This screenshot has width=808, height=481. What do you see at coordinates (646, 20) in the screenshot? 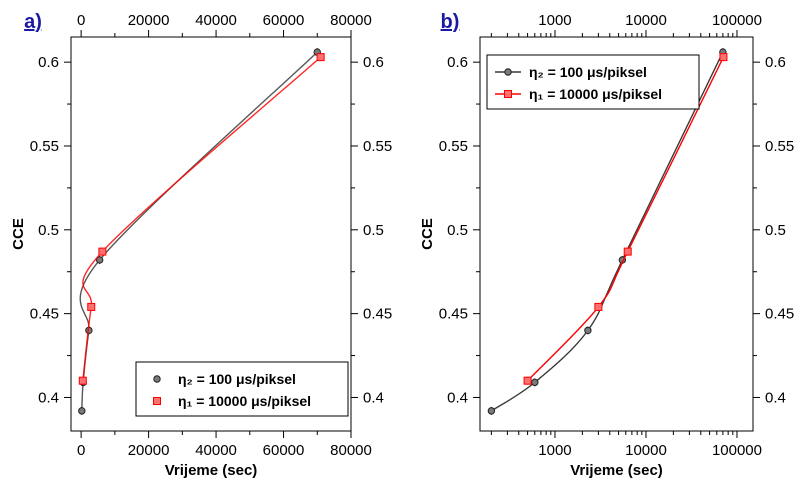
I see `x-tick-label-top: 10000` at bounding box center [646, 20].